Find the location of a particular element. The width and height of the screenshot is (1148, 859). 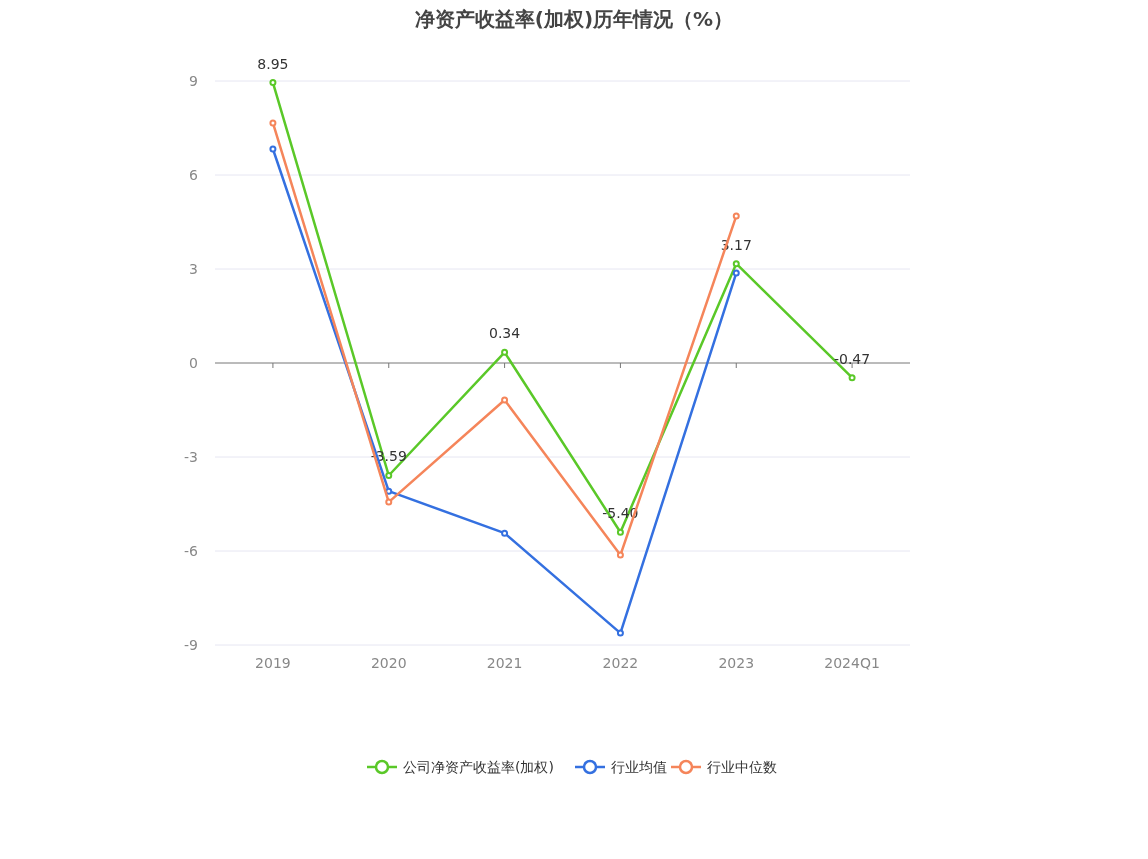

y-tick-label: -6 is located at coordinates (191, 551).